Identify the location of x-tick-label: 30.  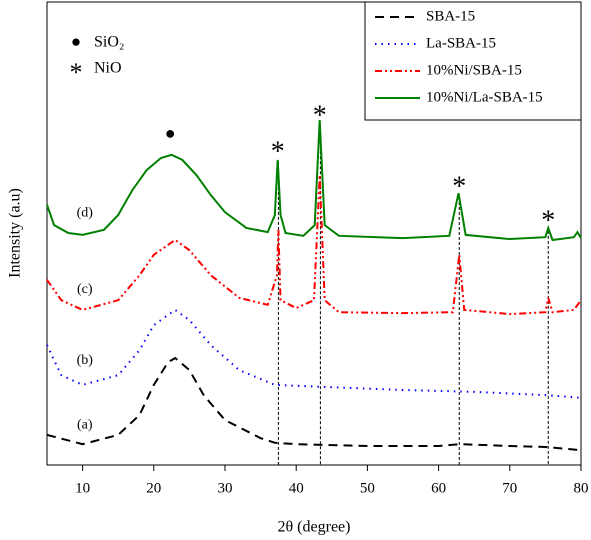
(225, 488).